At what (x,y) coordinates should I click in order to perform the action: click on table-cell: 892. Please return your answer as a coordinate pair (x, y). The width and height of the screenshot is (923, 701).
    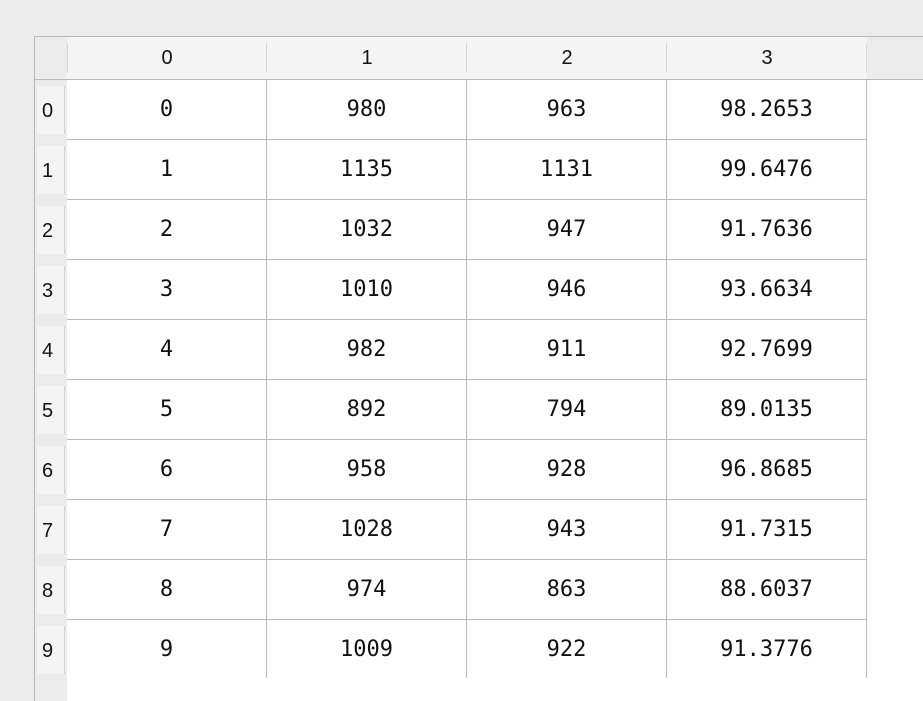
    Looking at the image, I should click on (367, 410).